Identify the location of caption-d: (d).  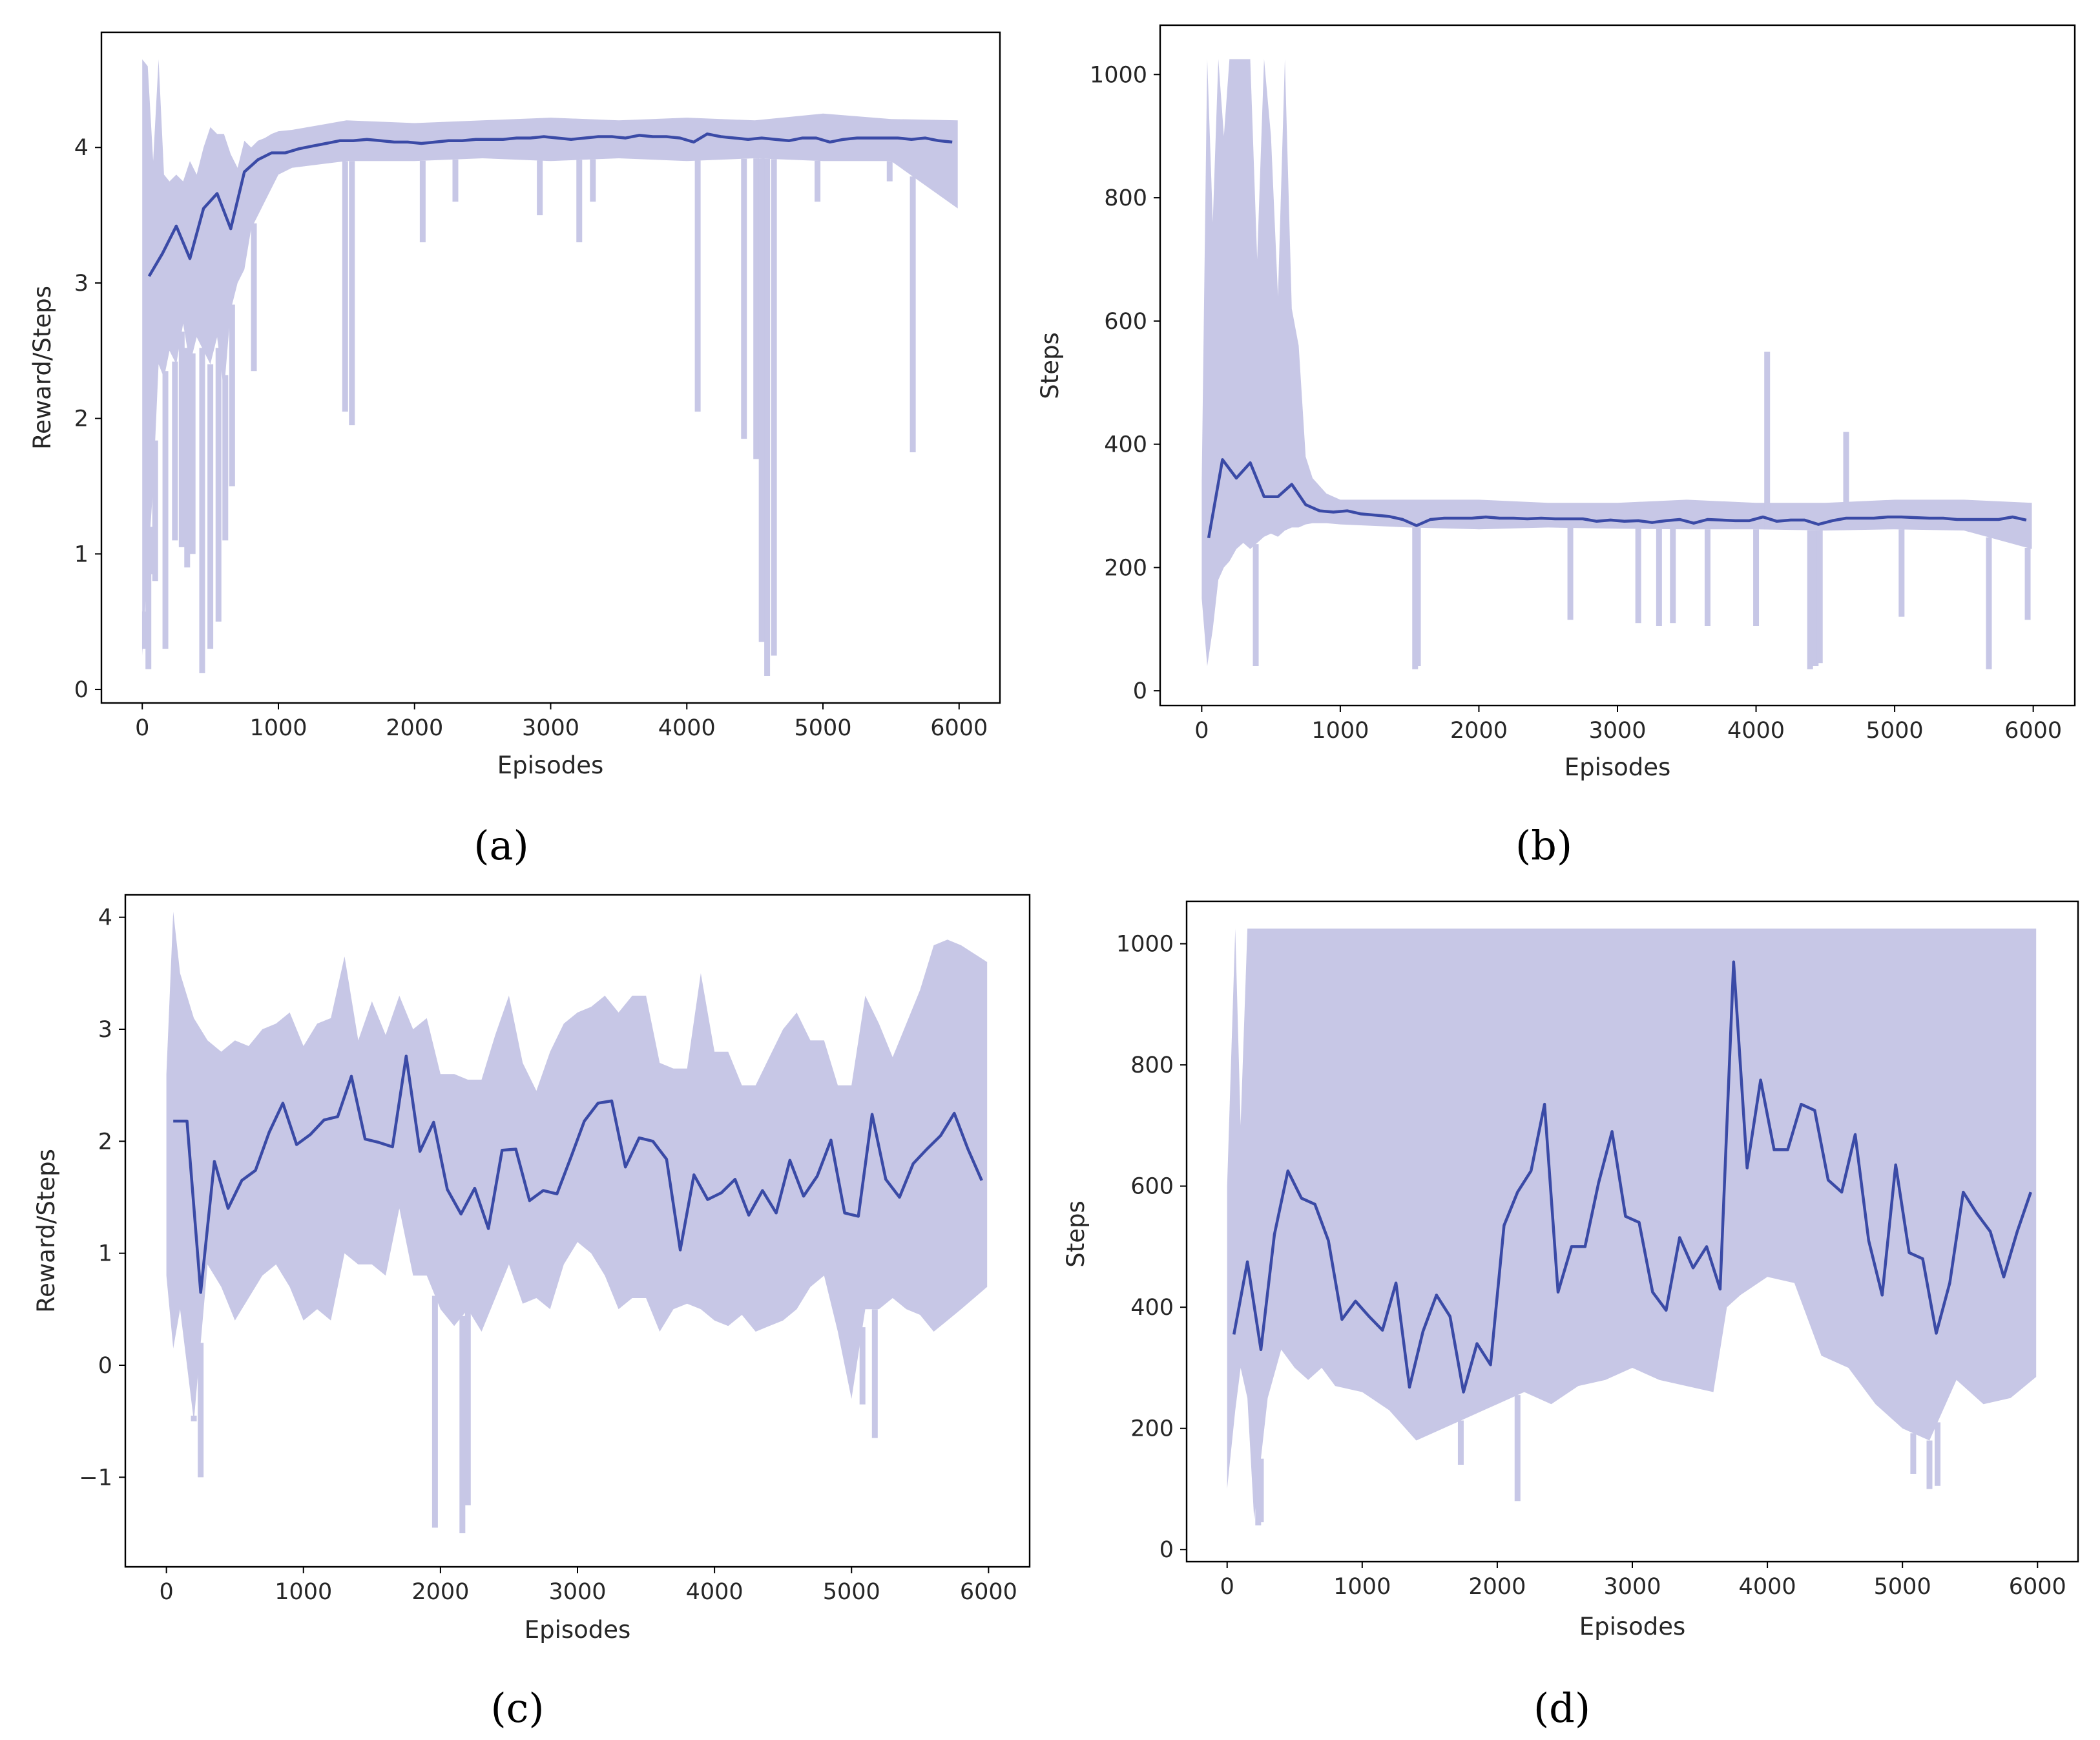
(1561, 1708).